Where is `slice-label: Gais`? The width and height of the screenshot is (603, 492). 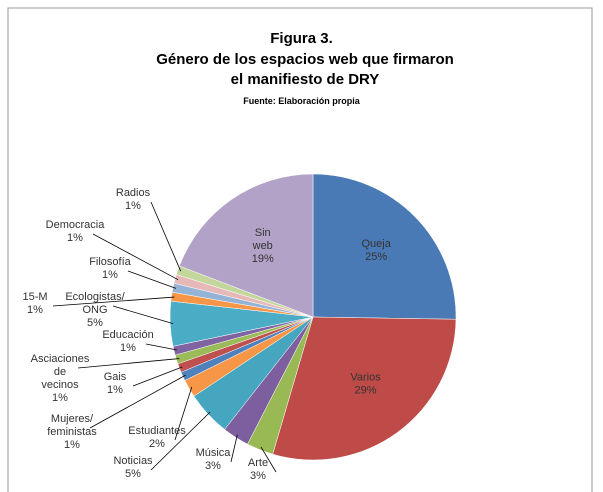
slice-label: Gais is located at coordinates (115, 377).